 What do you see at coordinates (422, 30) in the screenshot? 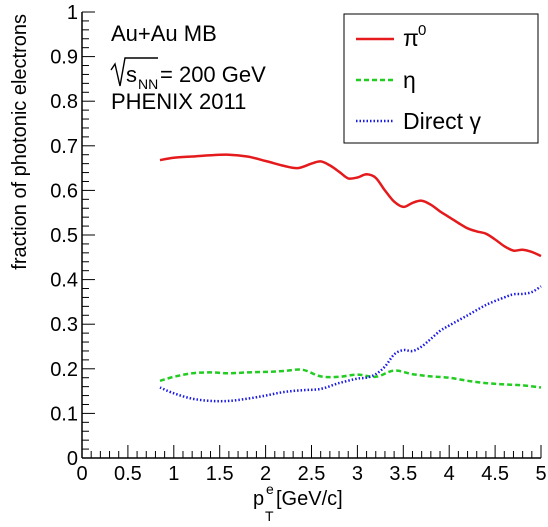
I see `legend-label-pi0-sup: 0` at bounding box center [422, 30].